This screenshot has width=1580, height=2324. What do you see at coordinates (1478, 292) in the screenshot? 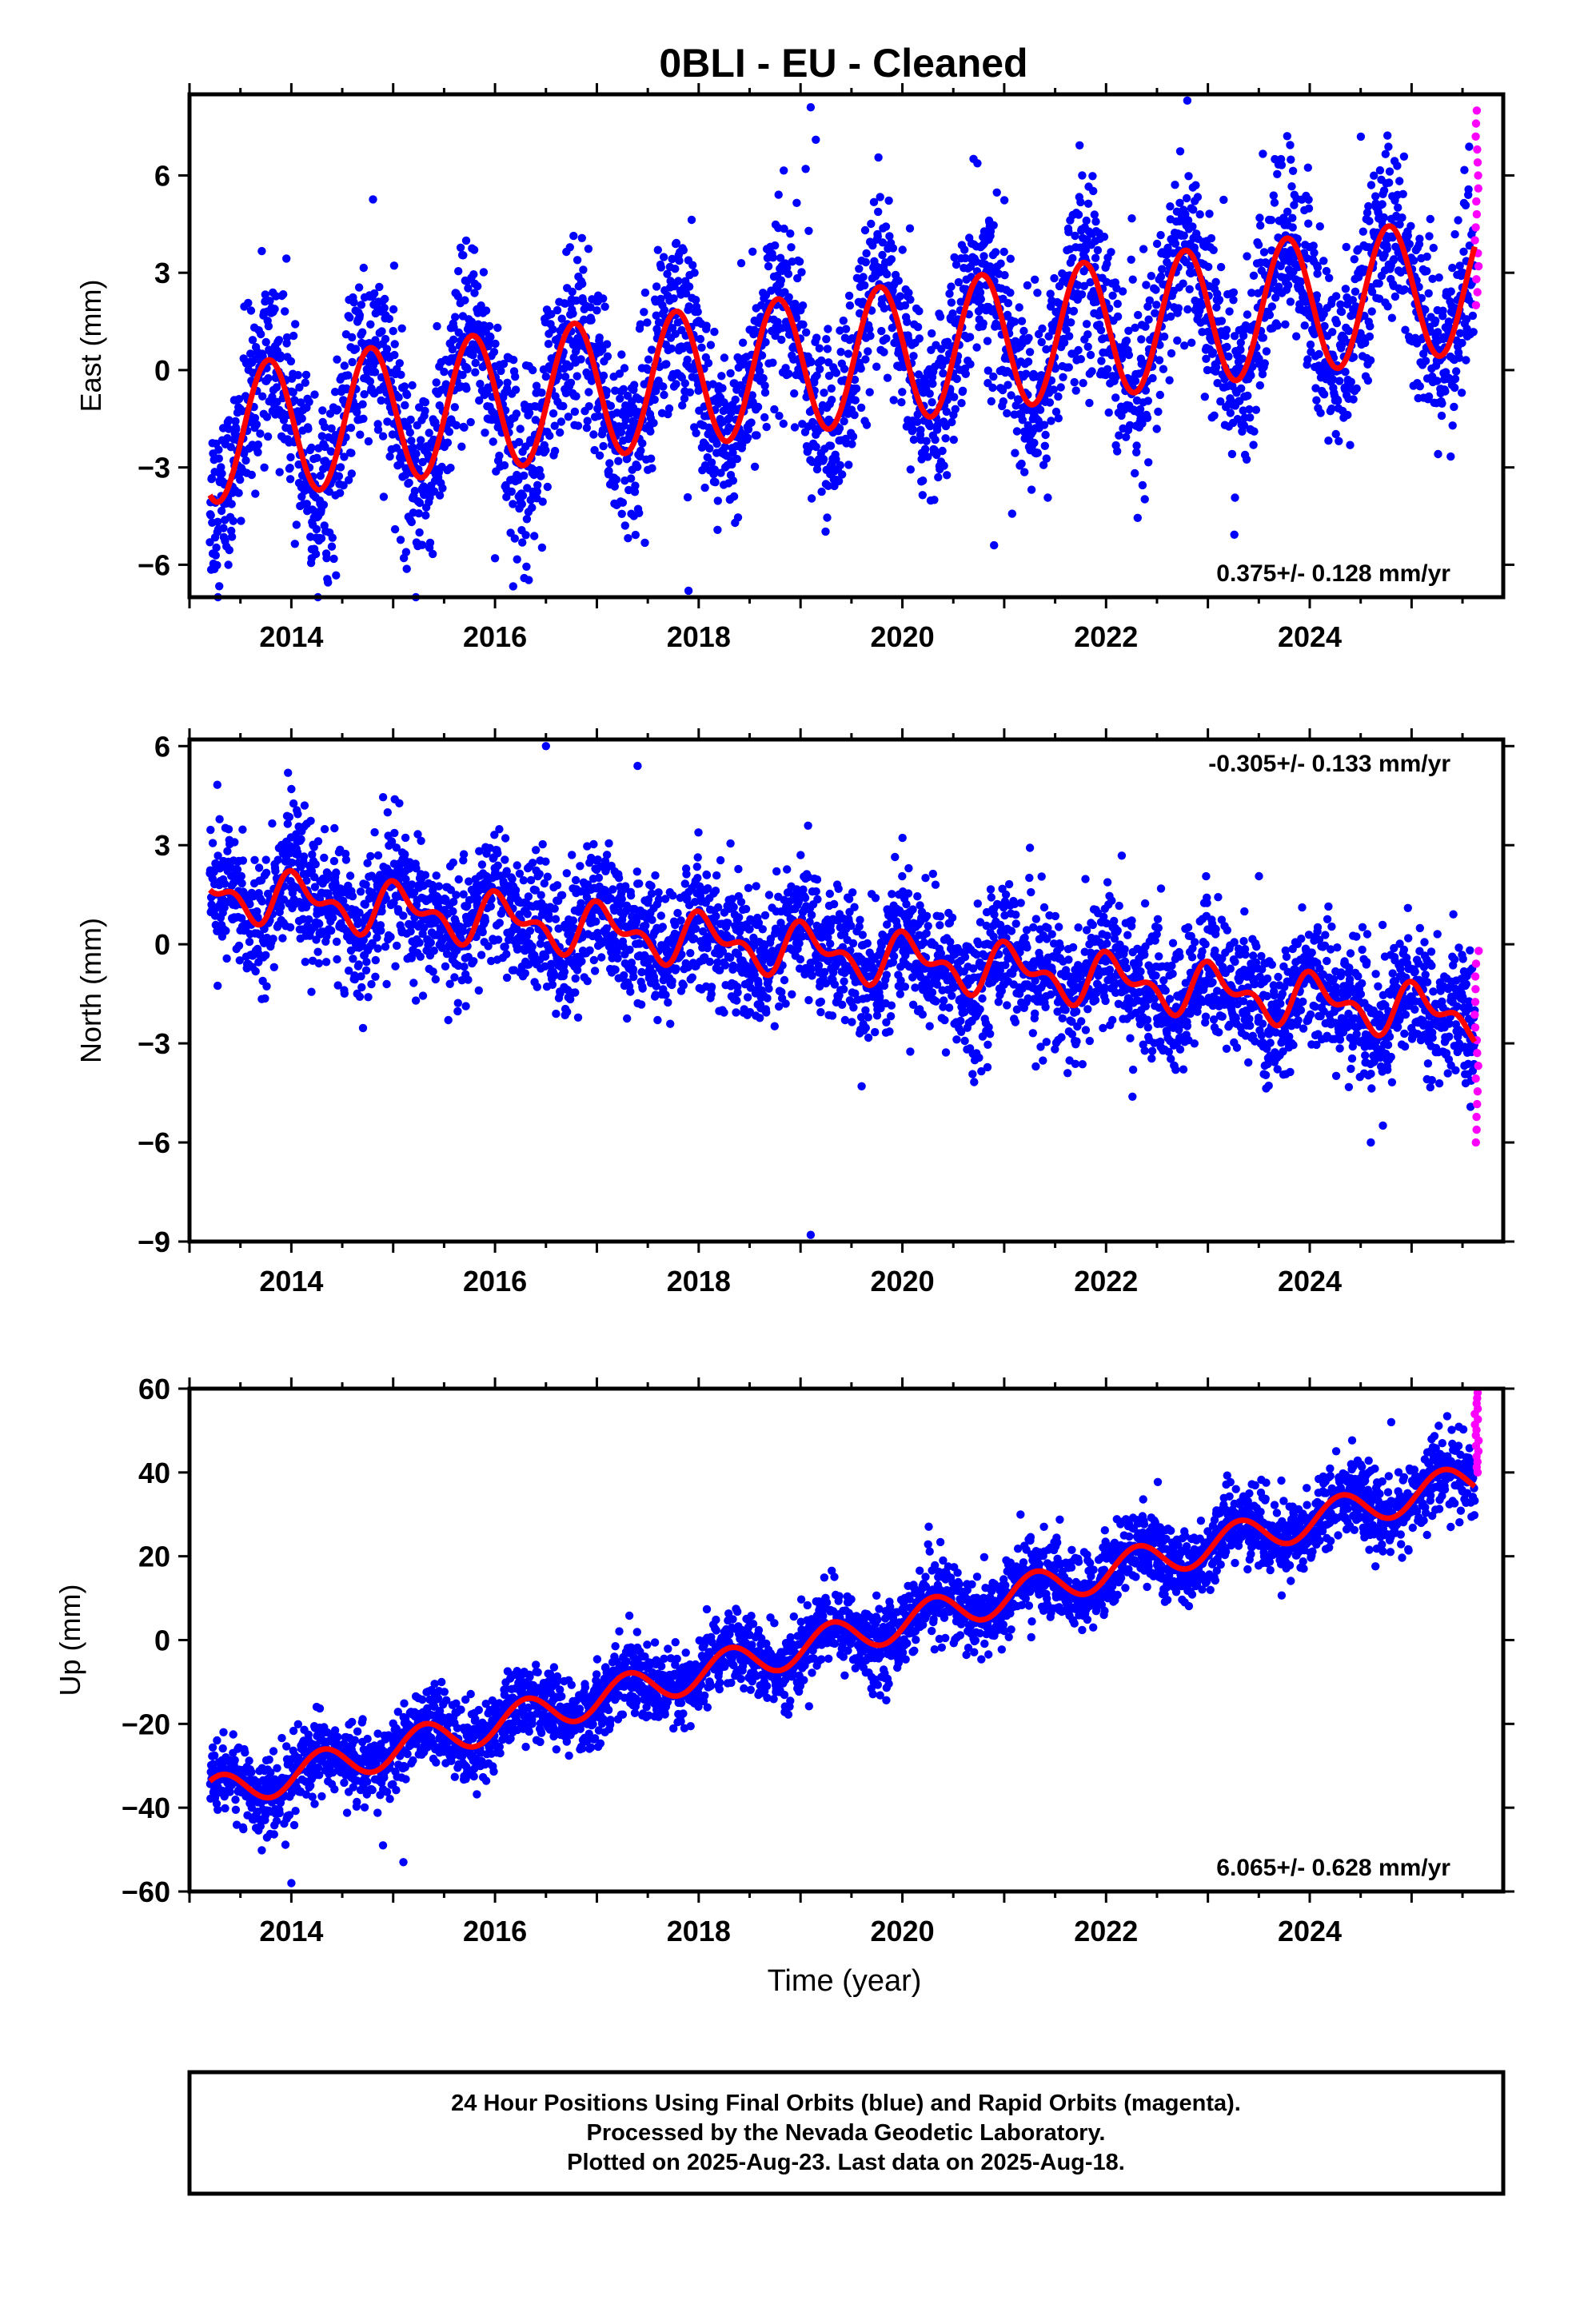
I see `rapid-point` at bounding box center [1478, 292].